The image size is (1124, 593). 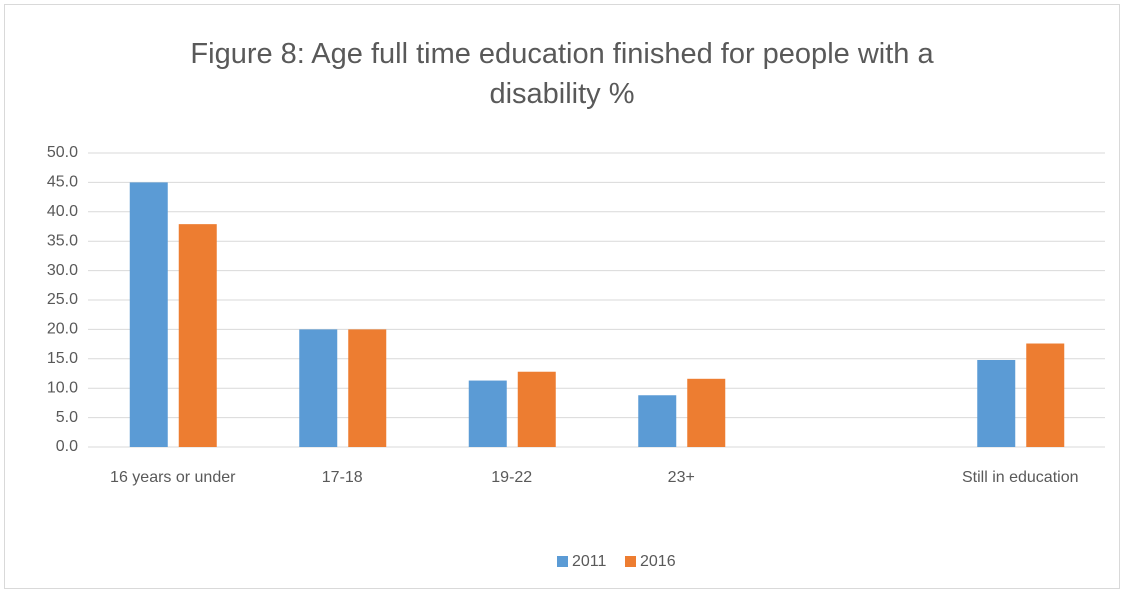 What do you see at coordinates (62, 270) in the screenshot?
I see `y-tick-label: 30.0` at bounding box center [62, 270].